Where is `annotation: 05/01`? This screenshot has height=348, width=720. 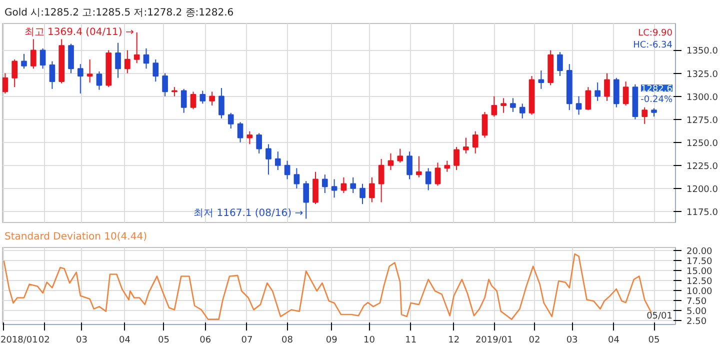
annotation: 05/01 is located at coordinates (659, 316).